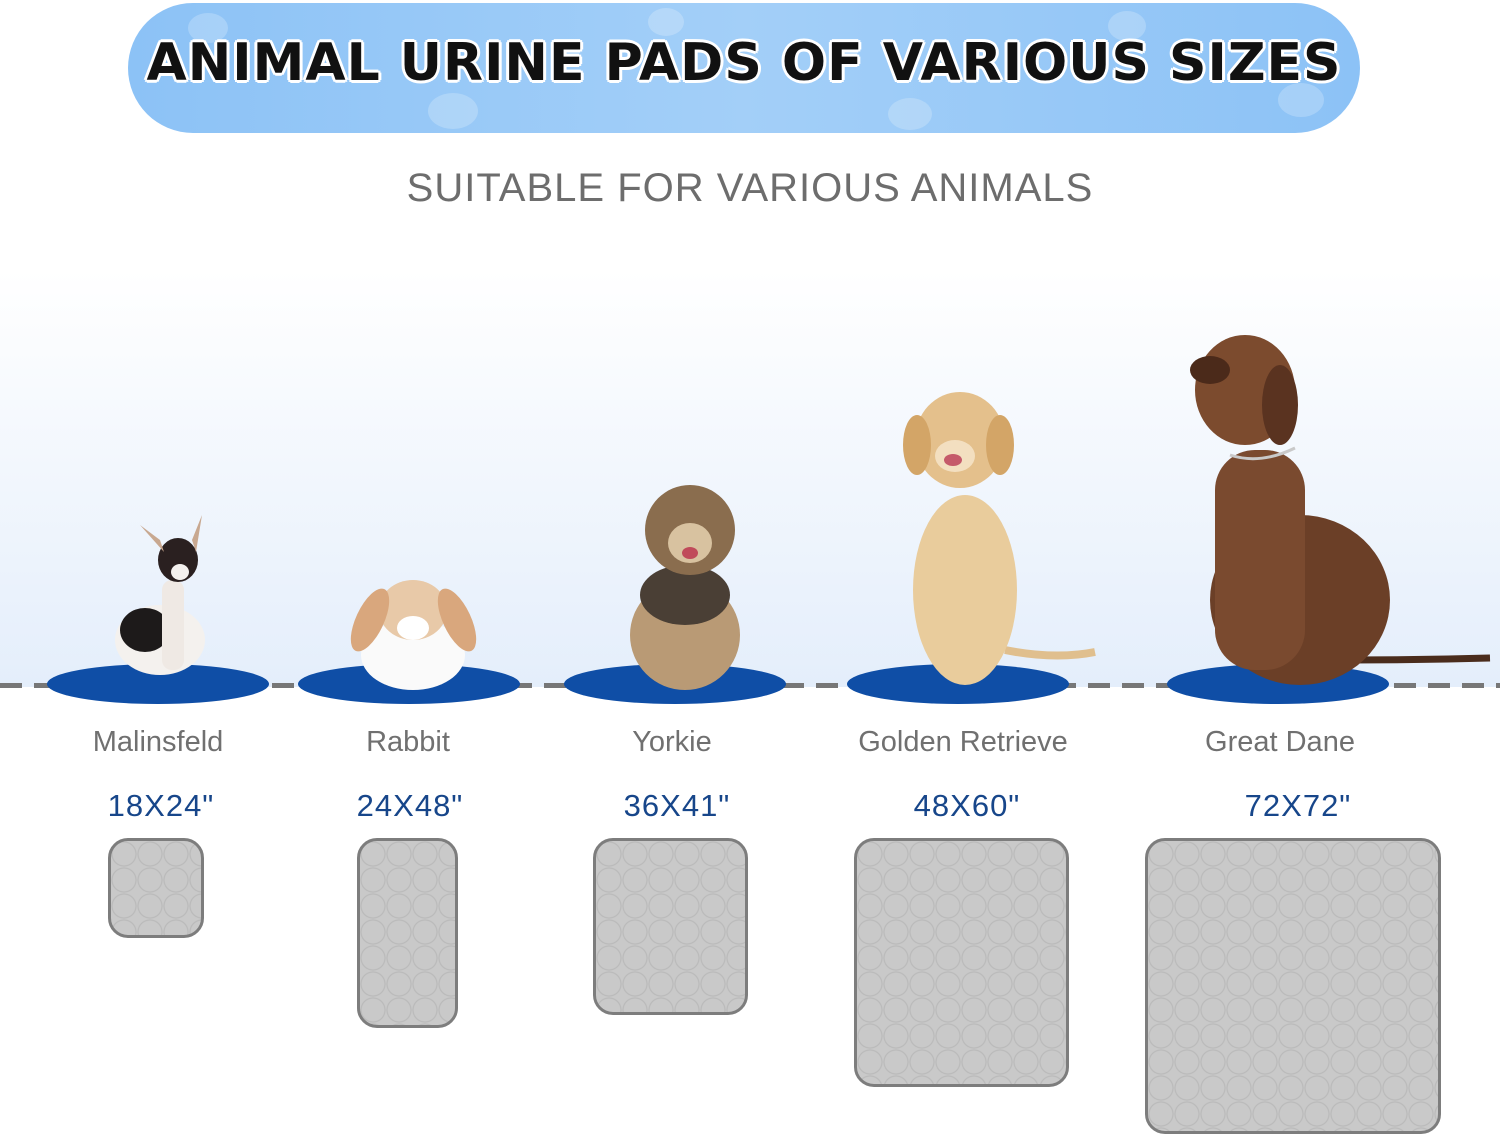  Describe the element at coordinates (413, 635) in the screenshot. I see `rabbit-photo-icon` at that location.